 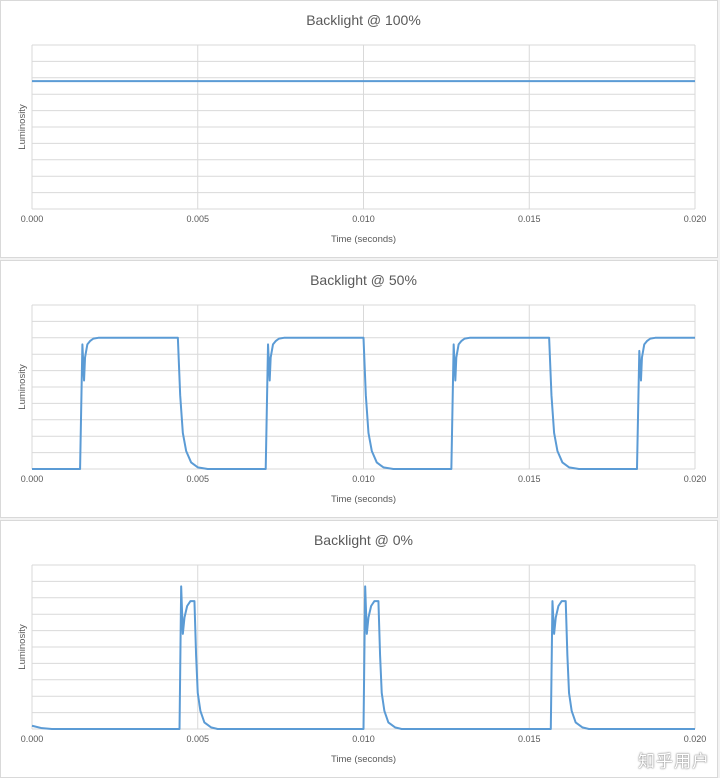 What do you see at coordinates (363, 280) in the screenshot?
I see `chart-title: Backlight @ 50%` at bounding box center [363, 280].